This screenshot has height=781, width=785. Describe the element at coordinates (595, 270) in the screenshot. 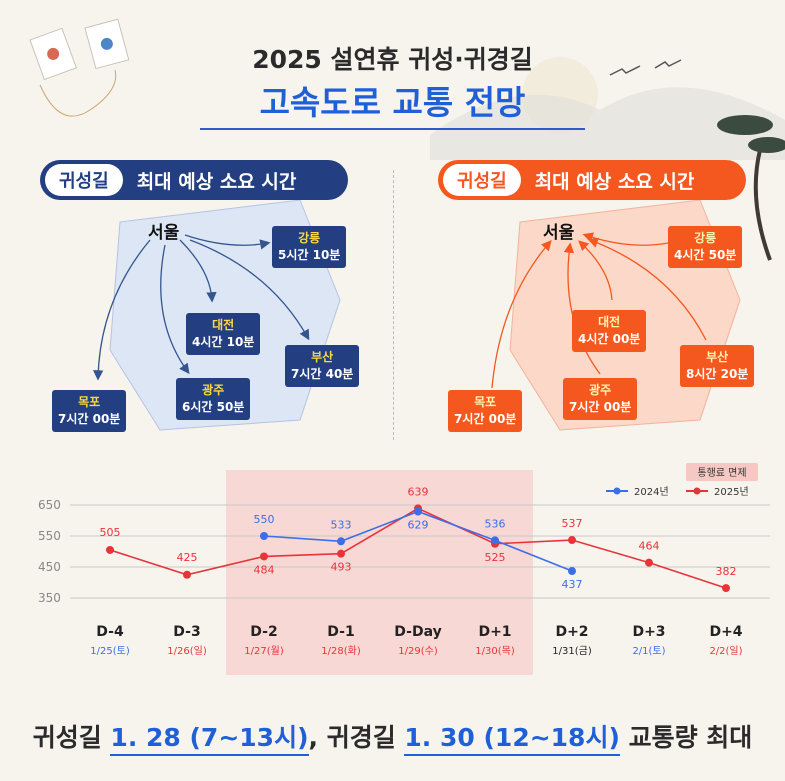

I see `arrow-from-daejeon` at that location.